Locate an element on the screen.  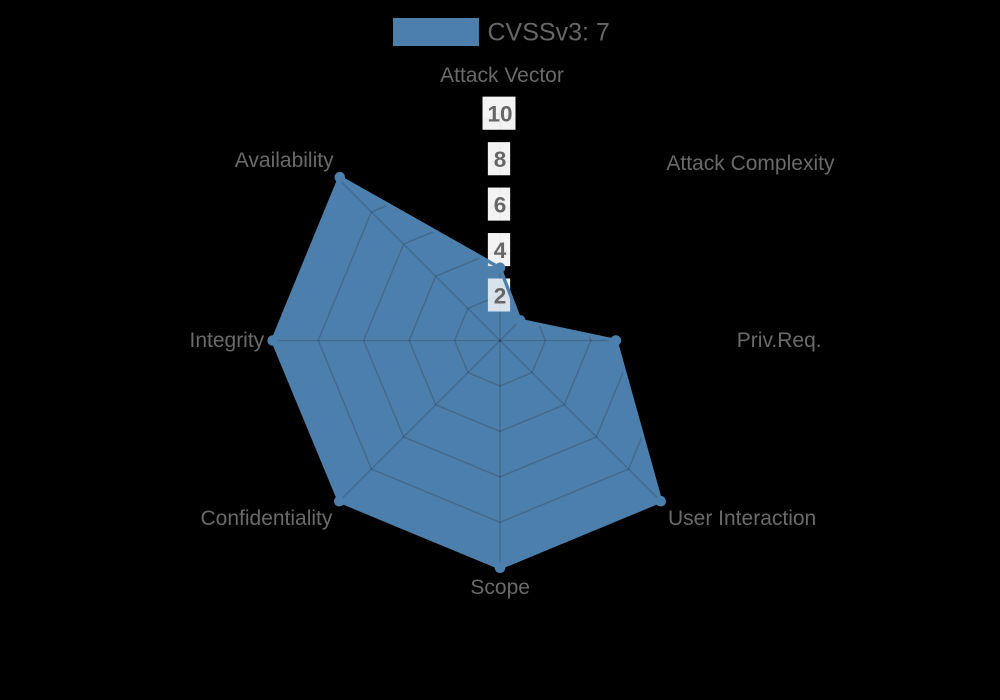
svg-text: 10 is located at coordinates (499, 114).